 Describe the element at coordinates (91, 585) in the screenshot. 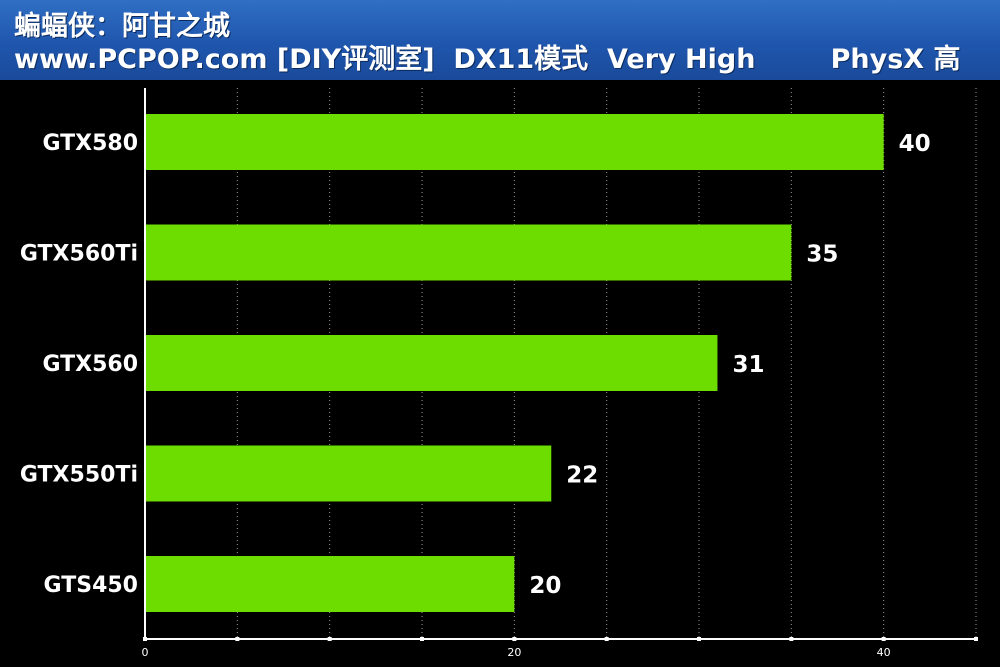

I see `category-label: GTS450` at that location.